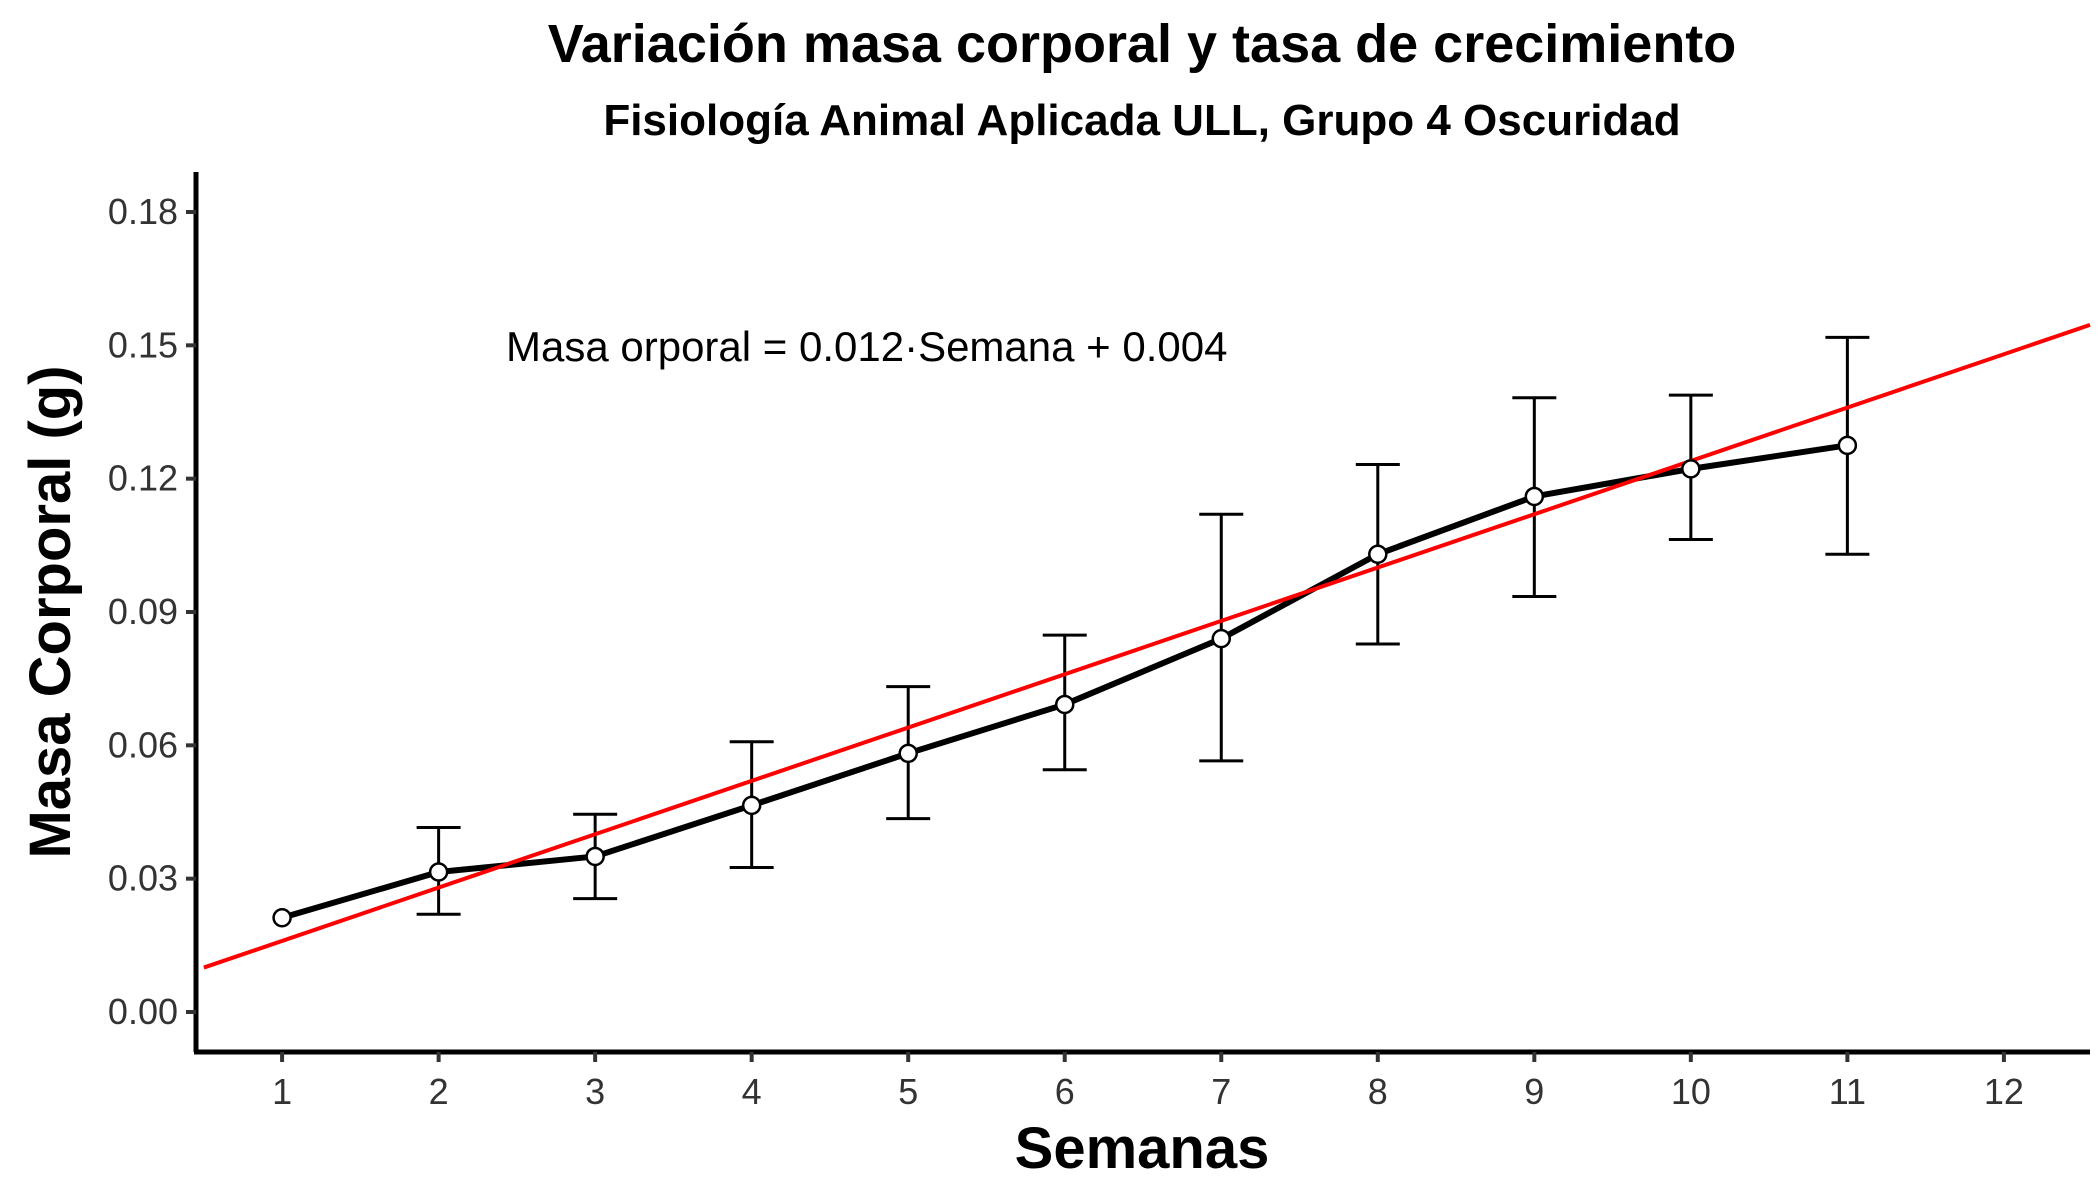  What do you see at coordinates (50, 611) in the screenshot?
I see `y-axis-title: Masa Corporal (g)` at bounding box center [50, 611].